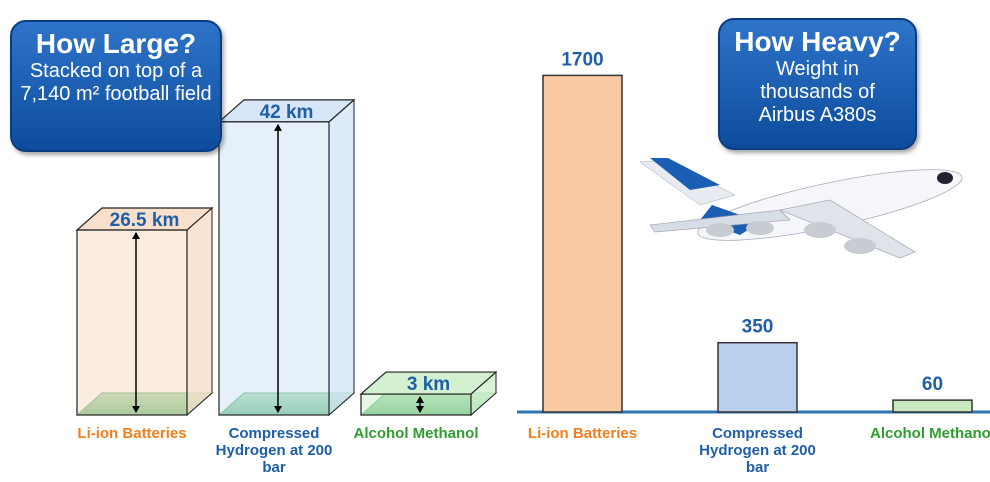 The width and height of the screenshot is (990, 482). What do you see at coordinates (287, 112) in the screenshot?
I see `value-label: 42 km` at bounding box center [287, 112].